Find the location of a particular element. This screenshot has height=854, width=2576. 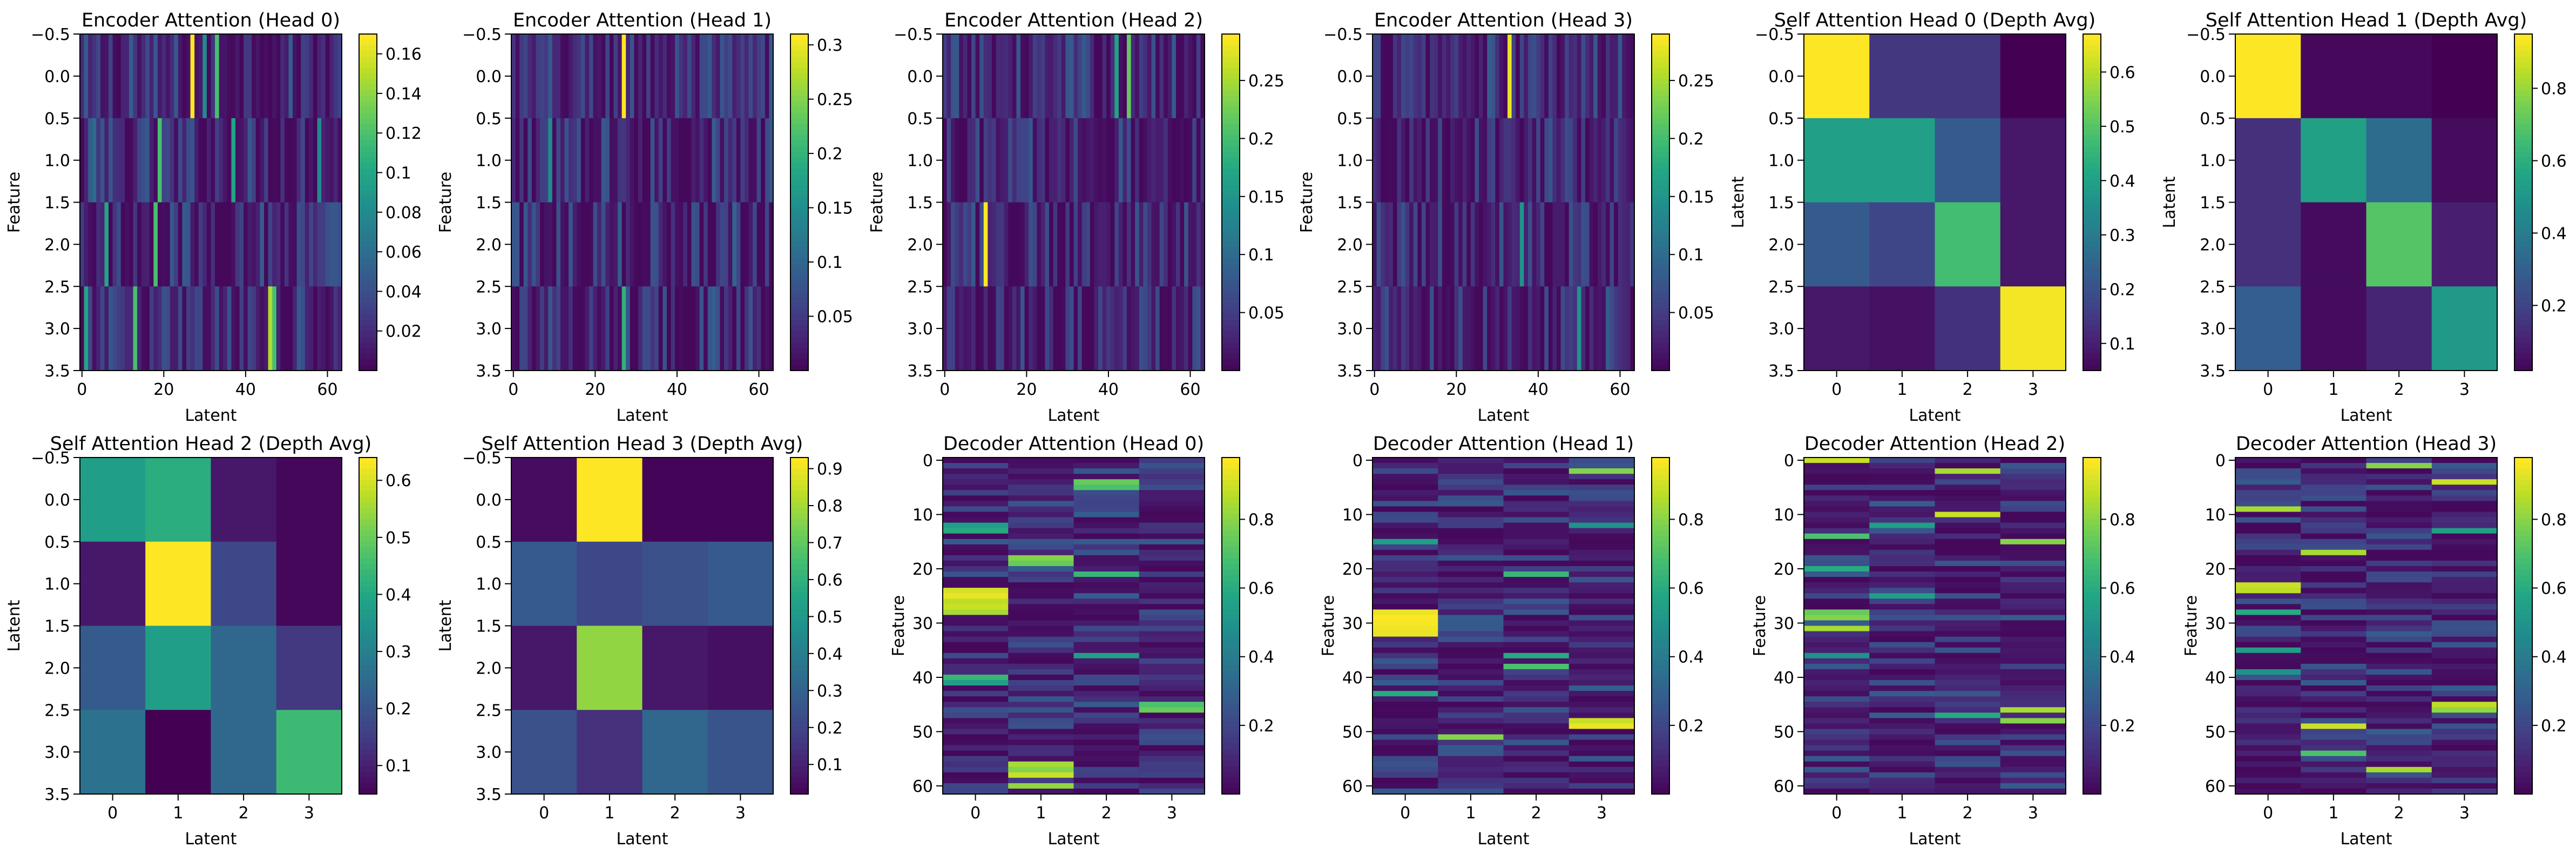

subplot-title: Self Attention Head 0 (Depth Avg) is located at coordinates (1934, 20).